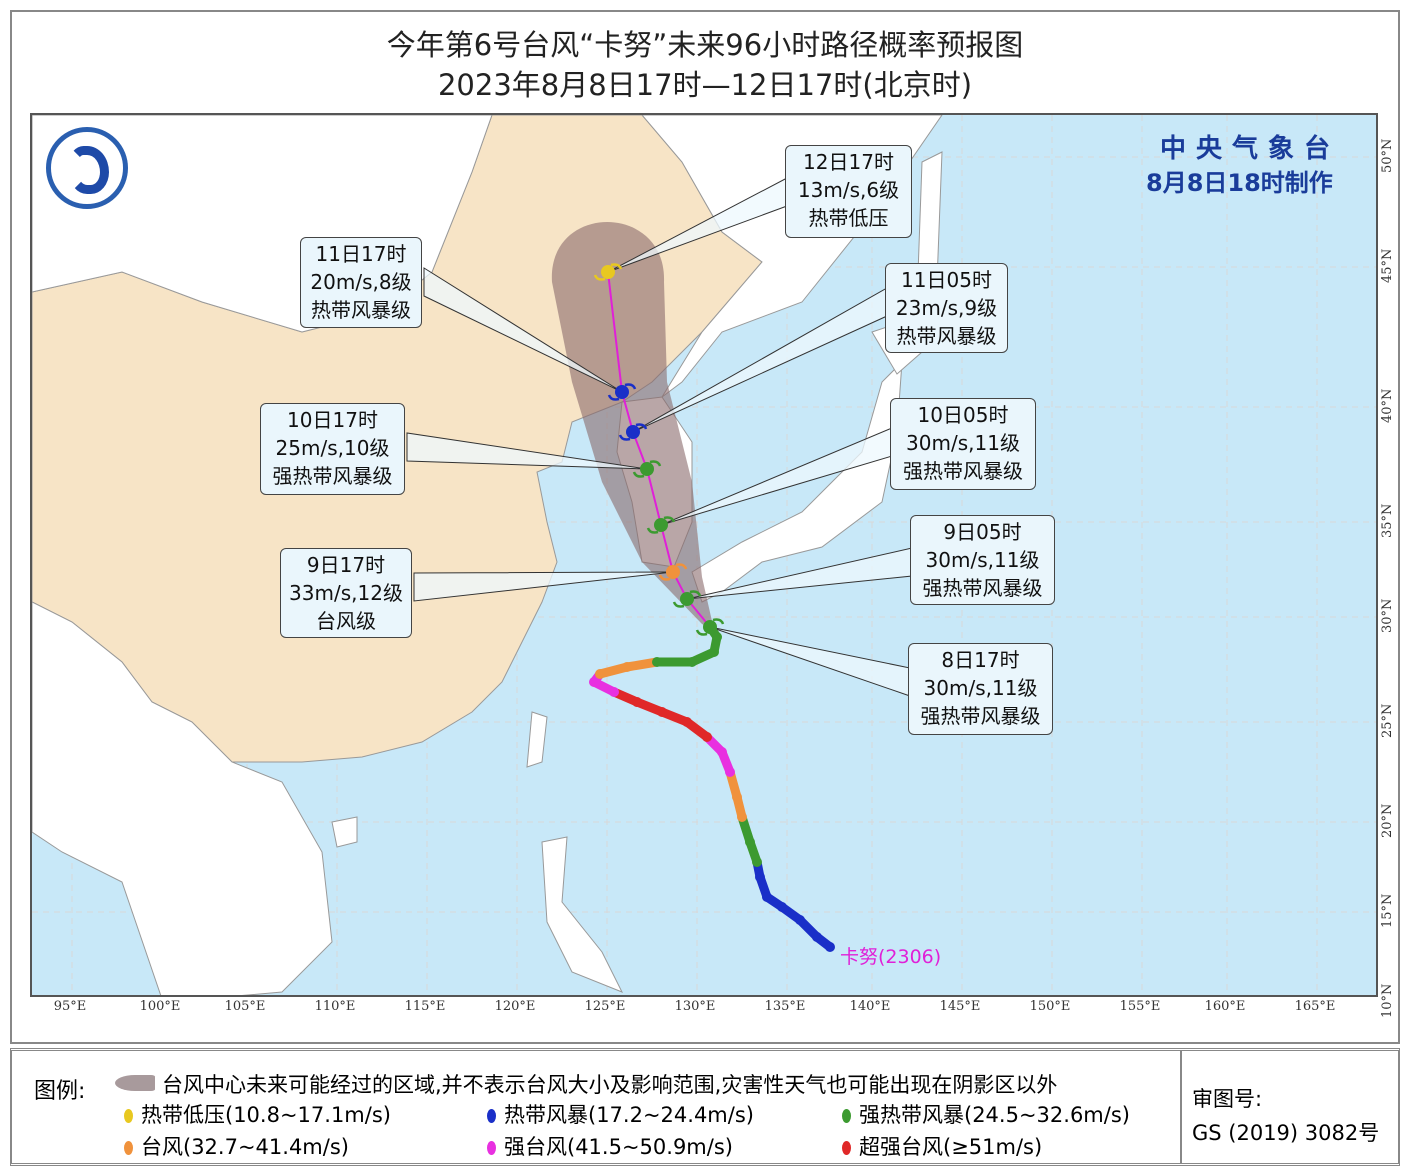 Image resolution: width=1410 pixels, height=1174 pixels. Describe the element at coordinates (1315, 1006) in the screenshot. I see `lon-tick-label: 165°E` at that location.